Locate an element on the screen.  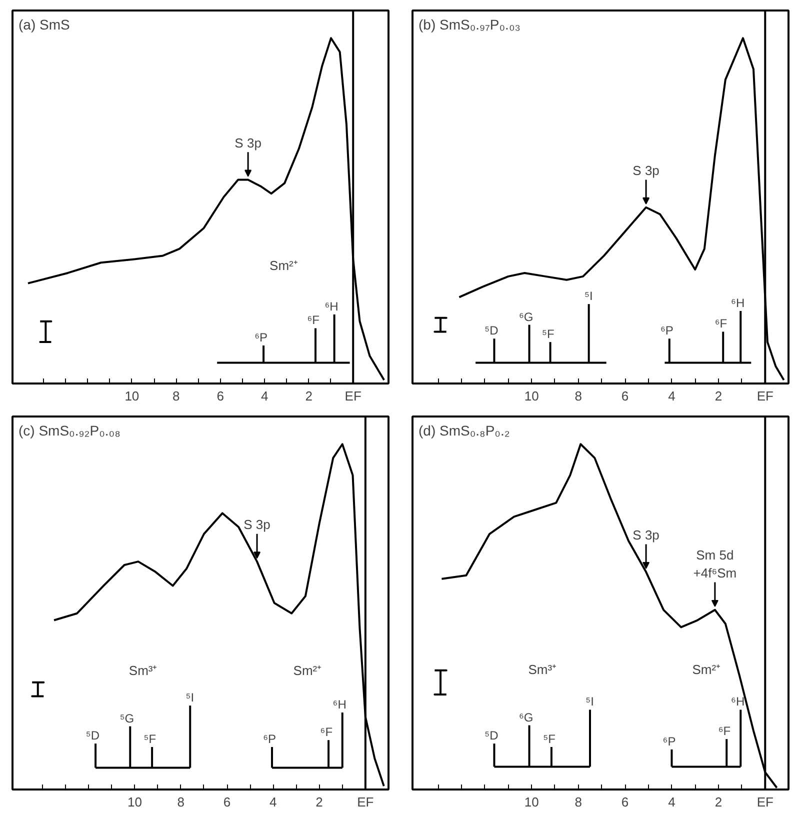
chart-title: (a) SmS is located at coordinates (44, 24).